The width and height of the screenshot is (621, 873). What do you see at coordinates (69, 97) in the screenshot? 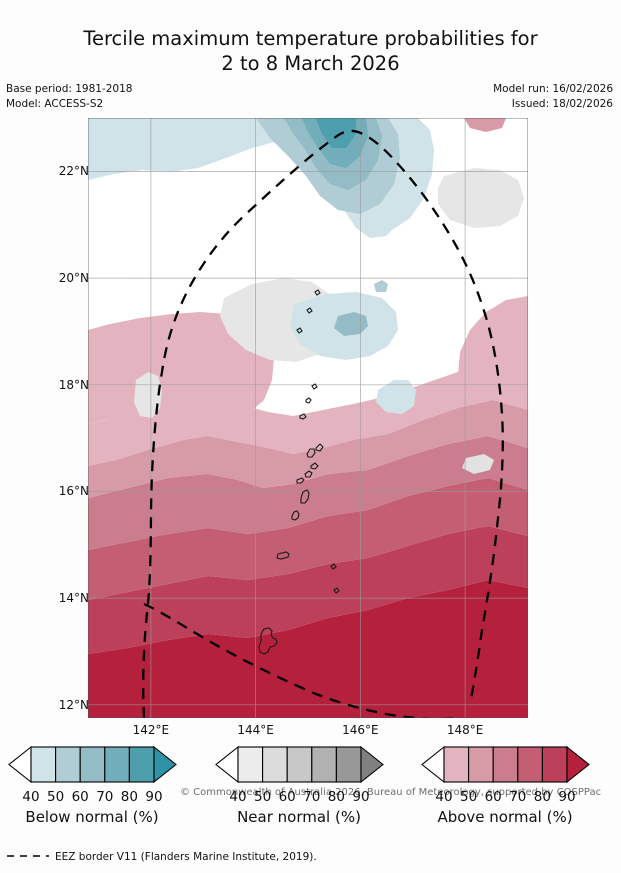
I see `metadata-left: Base period: 1981-2018 Model: ACCESS-S2` at bounding box center [69, 97].